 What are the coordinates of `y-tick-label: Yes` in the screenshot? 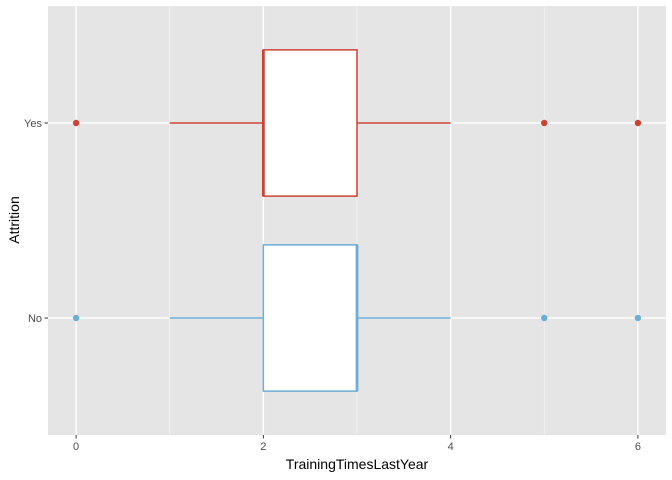 It's located at (33, 124).